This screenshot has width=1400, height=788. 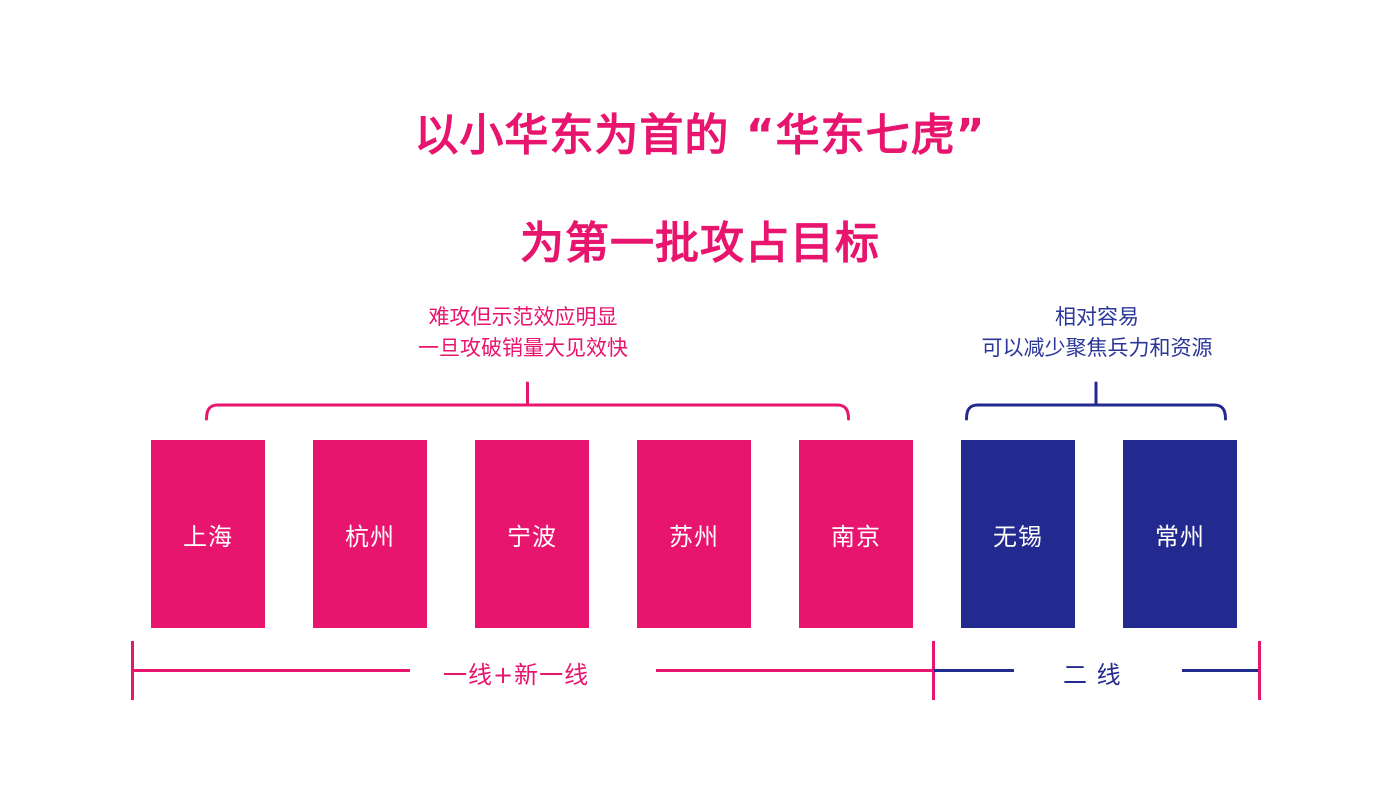 I want to click on city-box-wuxi: 无锡, so click(x=1018, y=534).